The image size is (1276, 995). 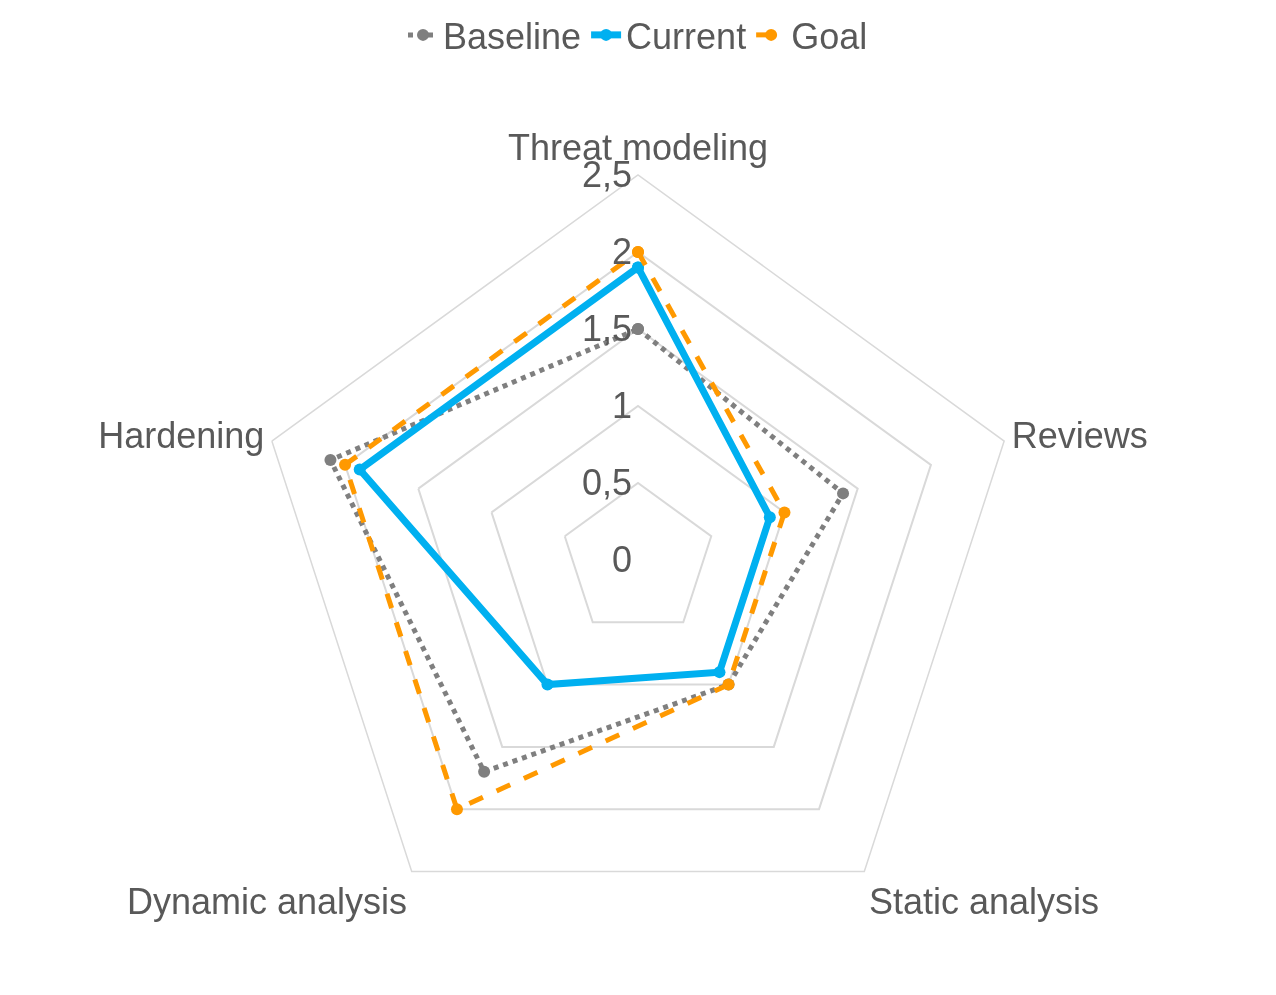 What do you see at coordinates (686, 36) in the screenshot?
I see `legend-label: Current` at bounding box center [686, 36].